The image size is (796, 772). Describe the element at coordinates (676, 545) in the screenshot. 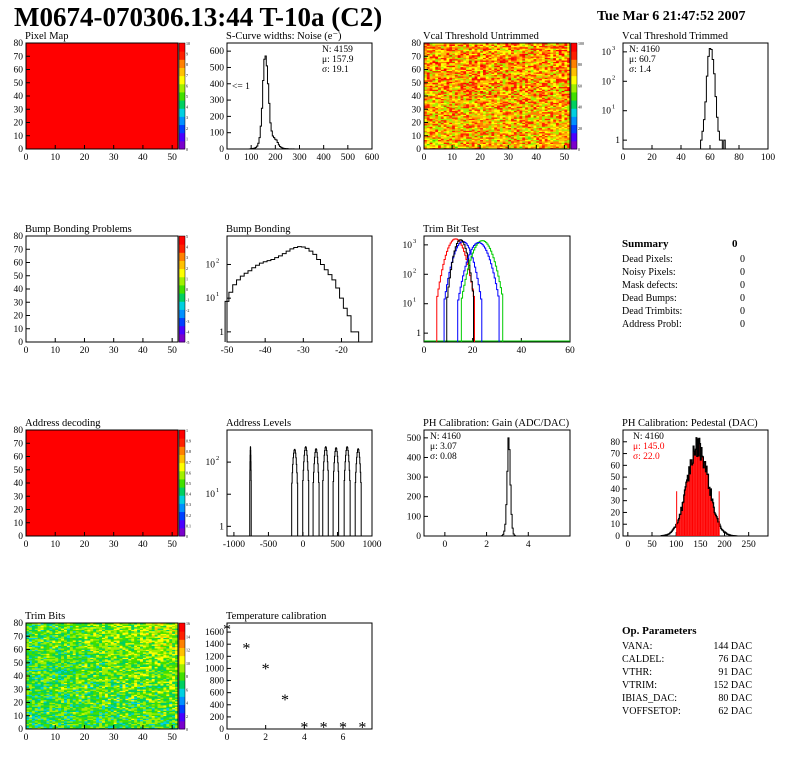

I see `x-tick-label: 100` at that location.